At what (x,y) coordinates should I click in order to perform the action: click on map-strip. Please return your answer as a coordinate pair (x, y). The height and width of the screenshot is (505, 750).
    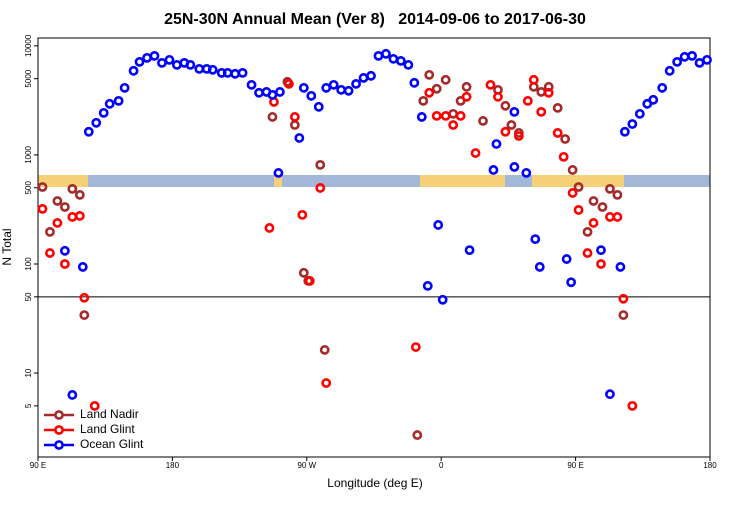
    Looking at the image, I should click on (374, 181).